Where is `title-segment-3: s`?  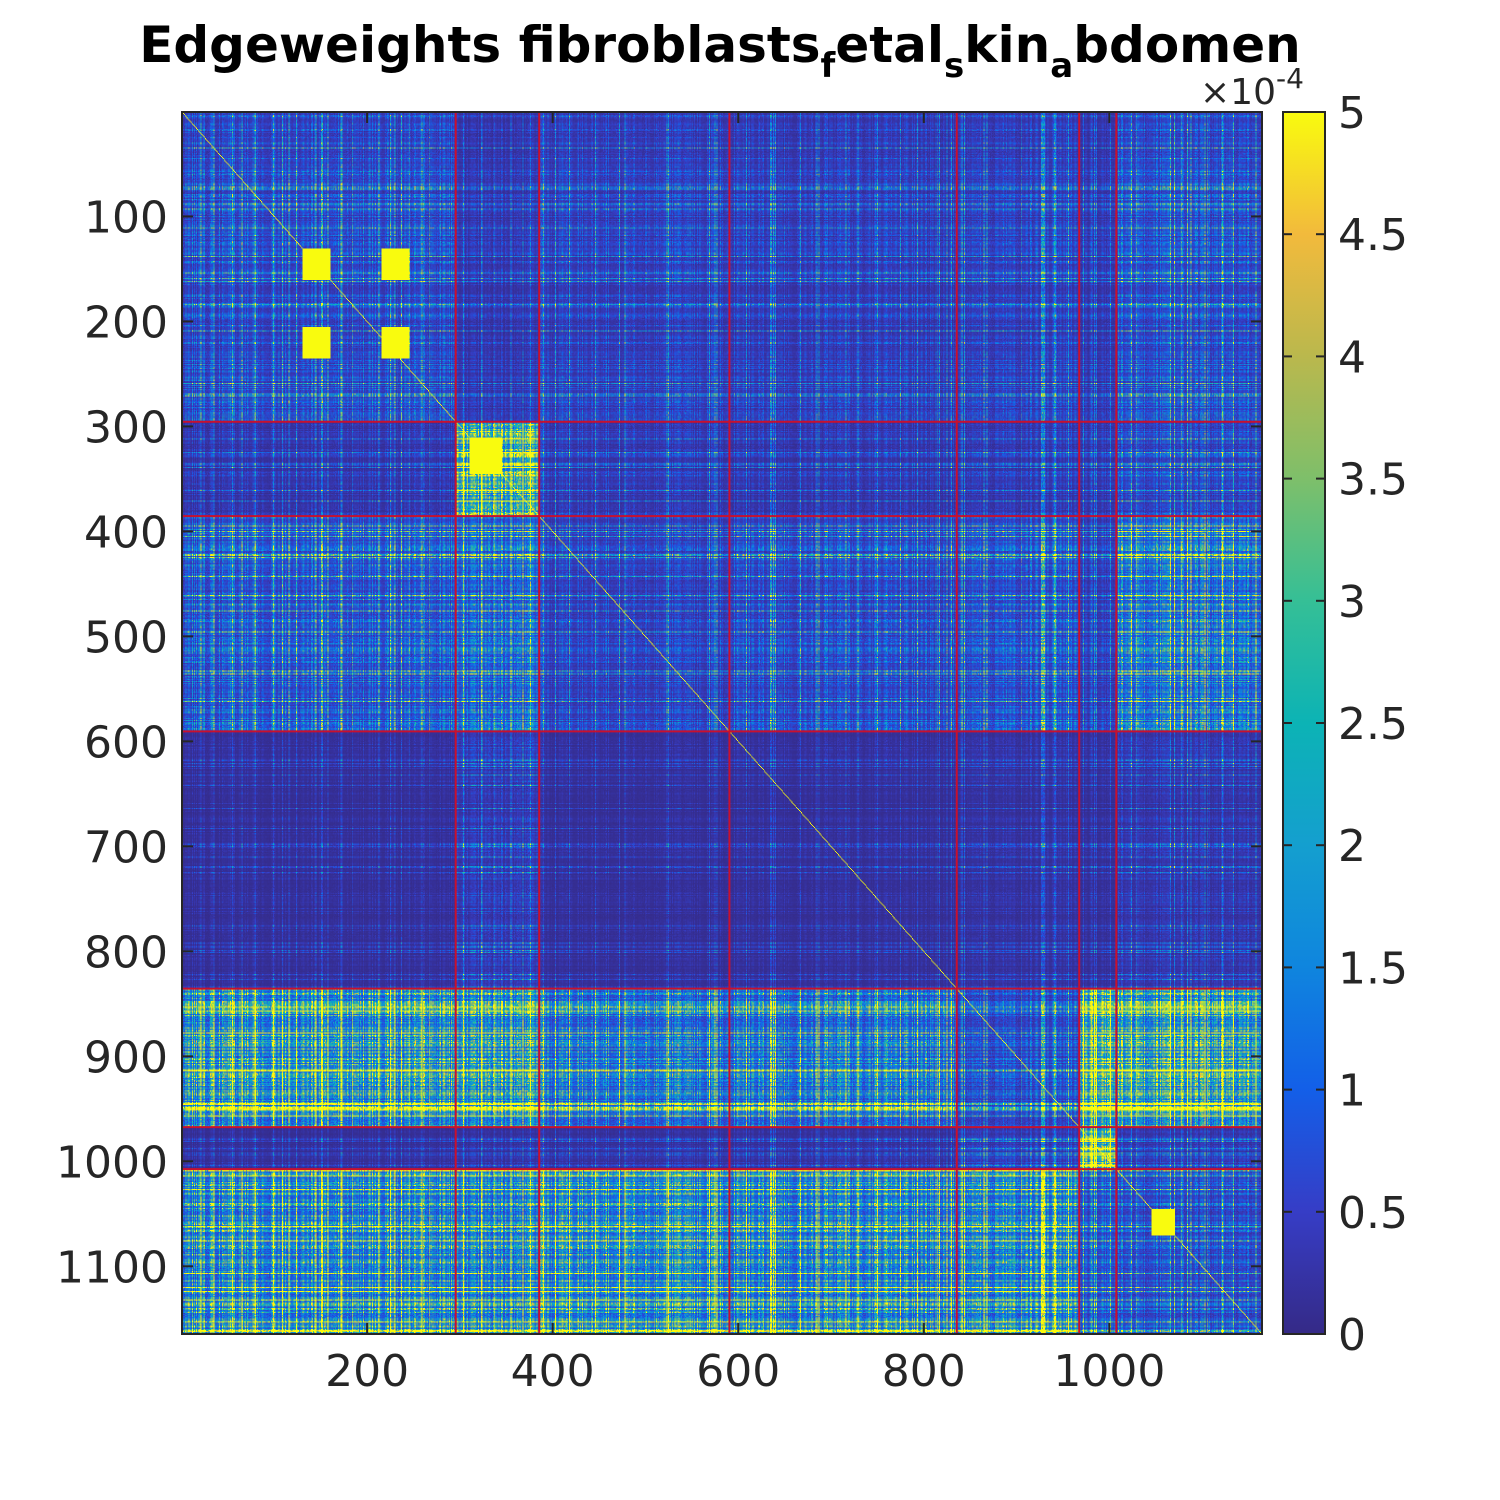
title-segment-3: s is located at coordinates (954, 66).